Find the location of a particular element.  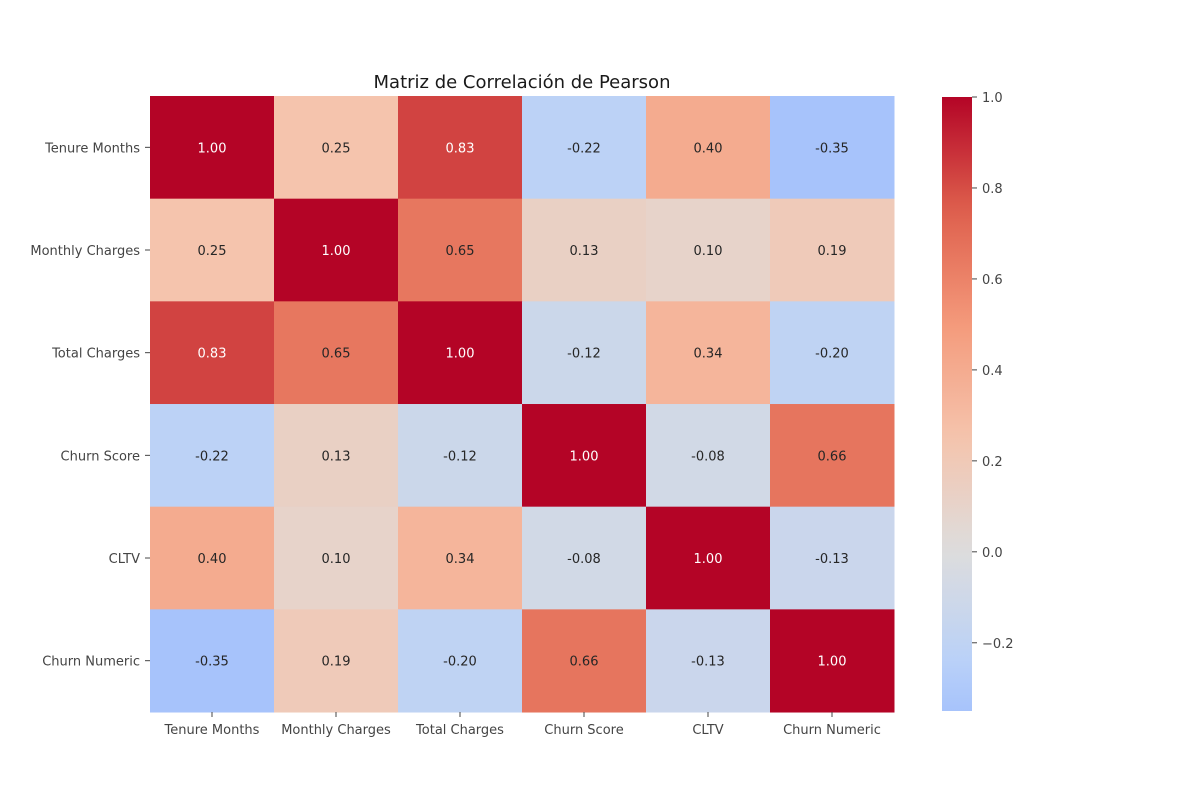

y-tick-label: Churn Score is located at coordinates (100, 456).